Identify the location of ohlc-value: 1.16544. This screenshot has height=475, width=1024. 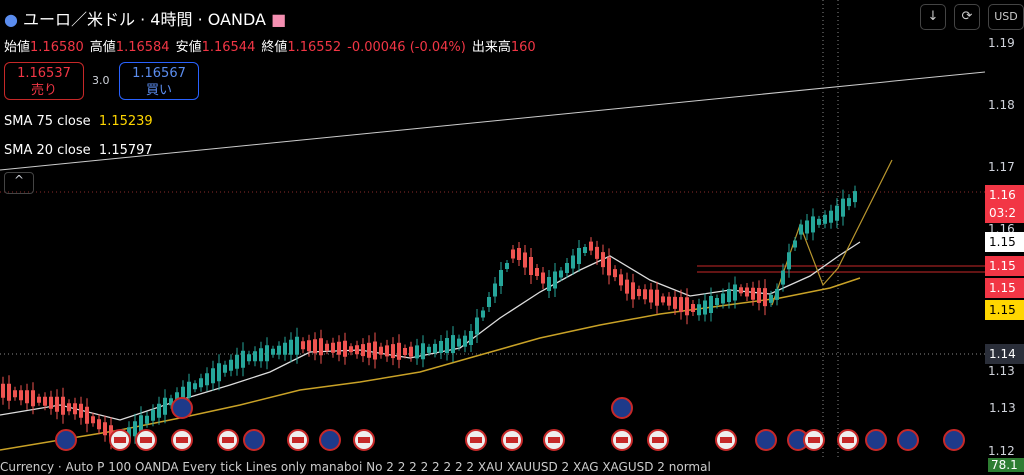
(228, 47).